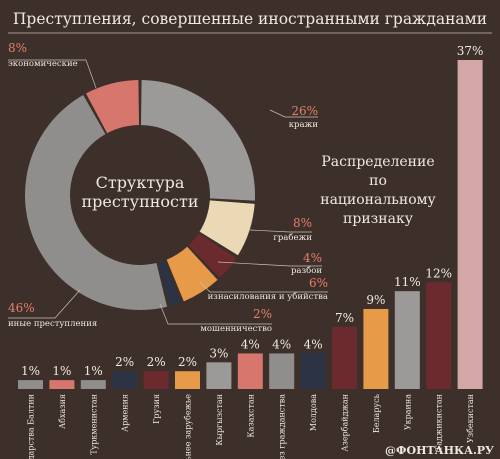 The height and width of the screenshot is (459, 500). I want to click on bar-category-label: Туркменистан, so click(93, 424).